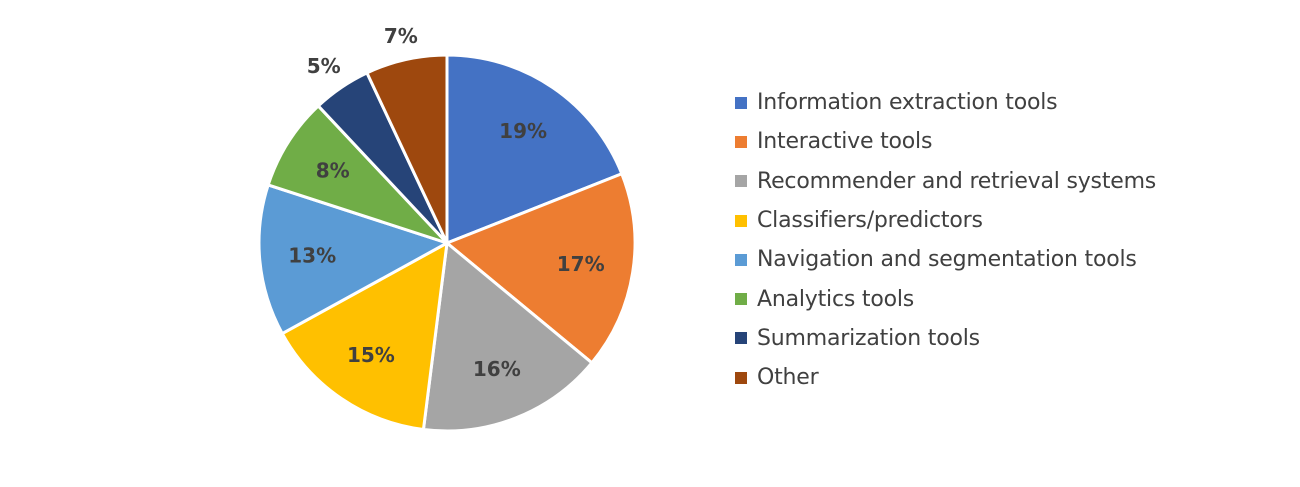  Describe the element at coordinates (868, 338) in the screenshot. I see `legend-label: Summarization tools` at that location.